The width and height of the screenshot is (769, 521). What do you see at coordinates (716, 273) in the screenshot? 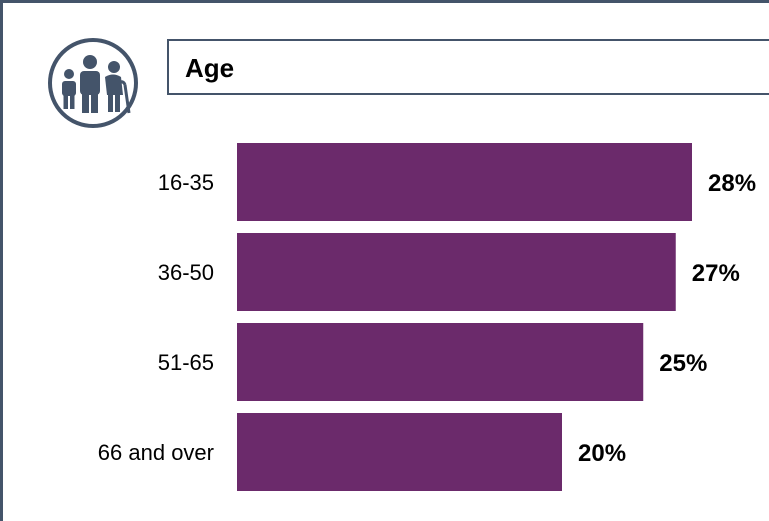
I see `value-label: 27%` at bounding box center [716, 273].